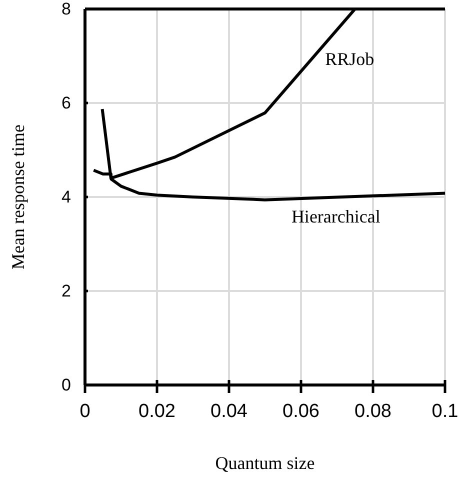 The image size is (459, 481). Describe the element at coordinates (229, 411) in the screenshot. I see `x-tick-label: 0.04` at that location.